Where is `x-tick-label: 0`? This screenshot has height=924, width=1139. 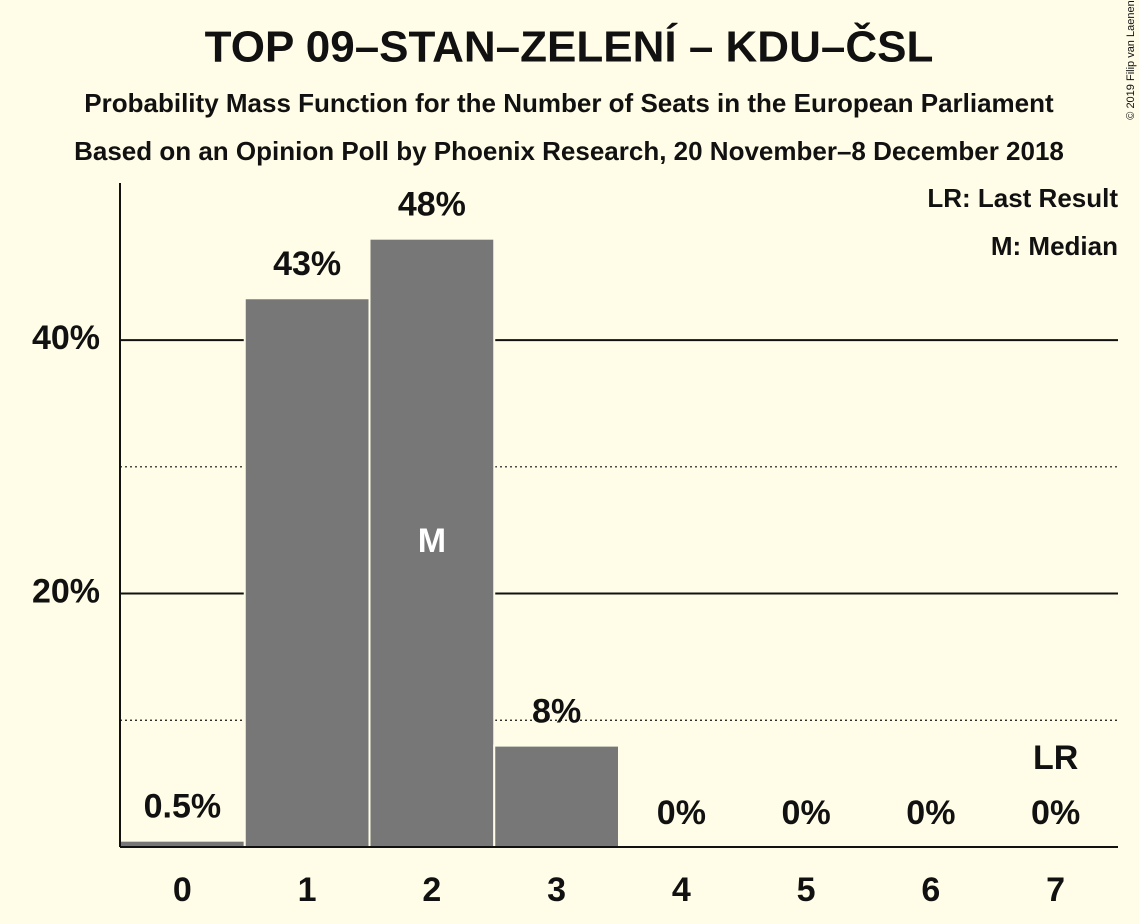 x-tick-label: 0 is located at coordinates (182, 890).